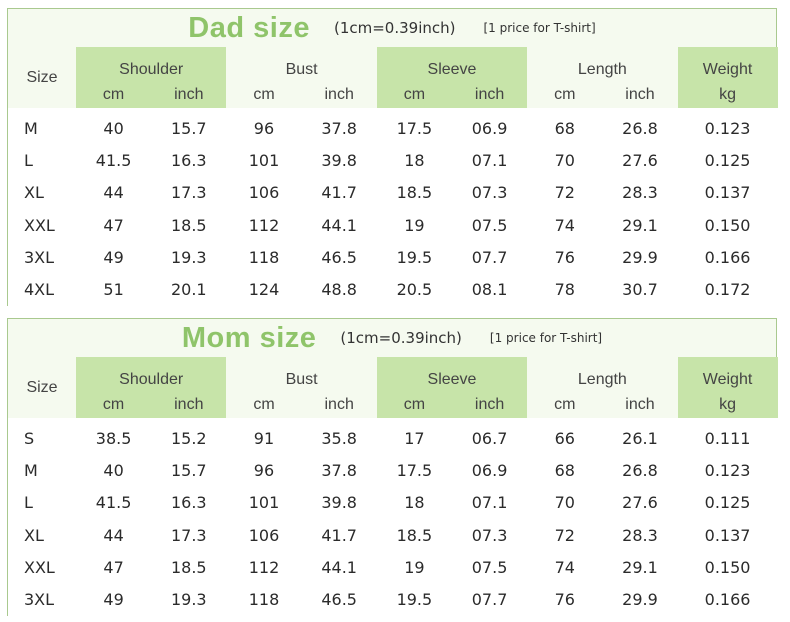 Image resolution: width=790 pixels, height=622 pixels. Describe the element at coordinates (42, 436) in the screenshot. I see `size-label: S` at that location.